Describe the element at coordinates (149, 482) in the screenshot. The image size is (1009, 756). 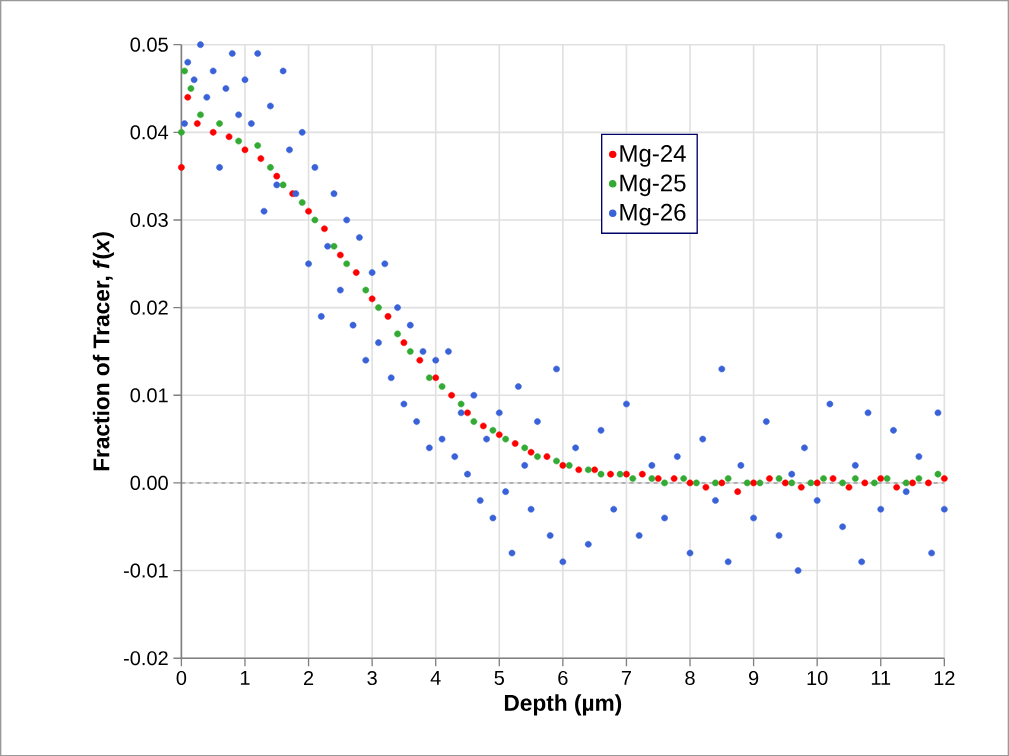
I see `y-tick-label: 0.00` at that location.